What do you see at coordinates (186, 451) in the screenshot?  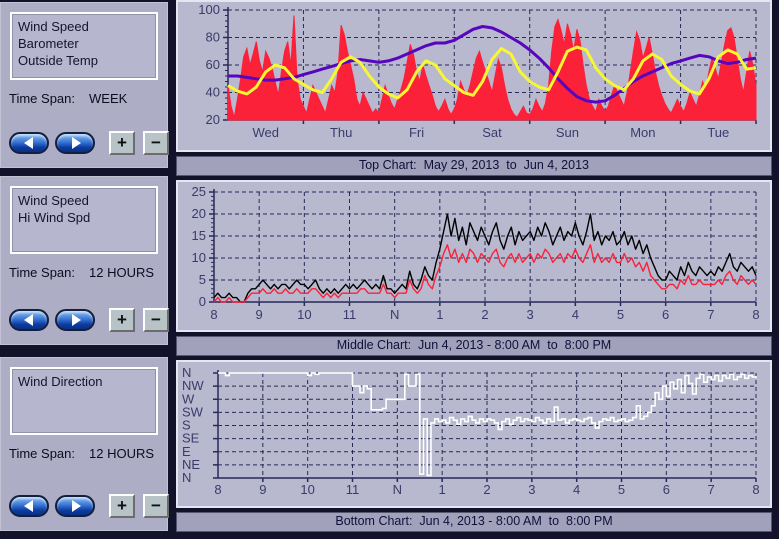 I see `svg-text: E` at bounding box center [186, 451].